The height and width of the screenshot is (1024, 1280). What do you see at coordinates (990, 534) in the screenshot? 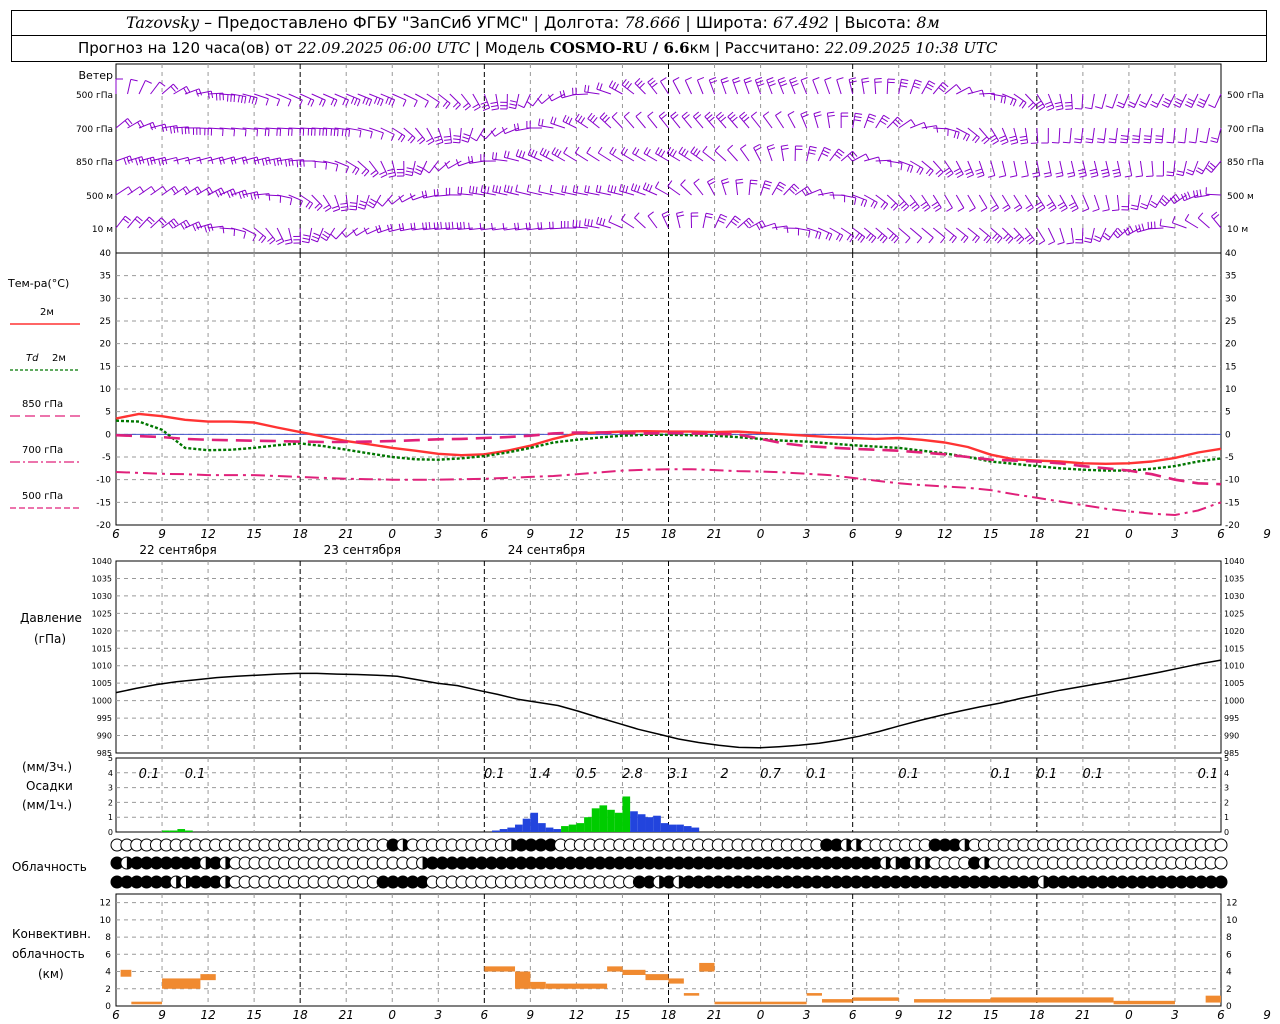
I see `hour-tick-label: 15` at bounding box center [990, 534].